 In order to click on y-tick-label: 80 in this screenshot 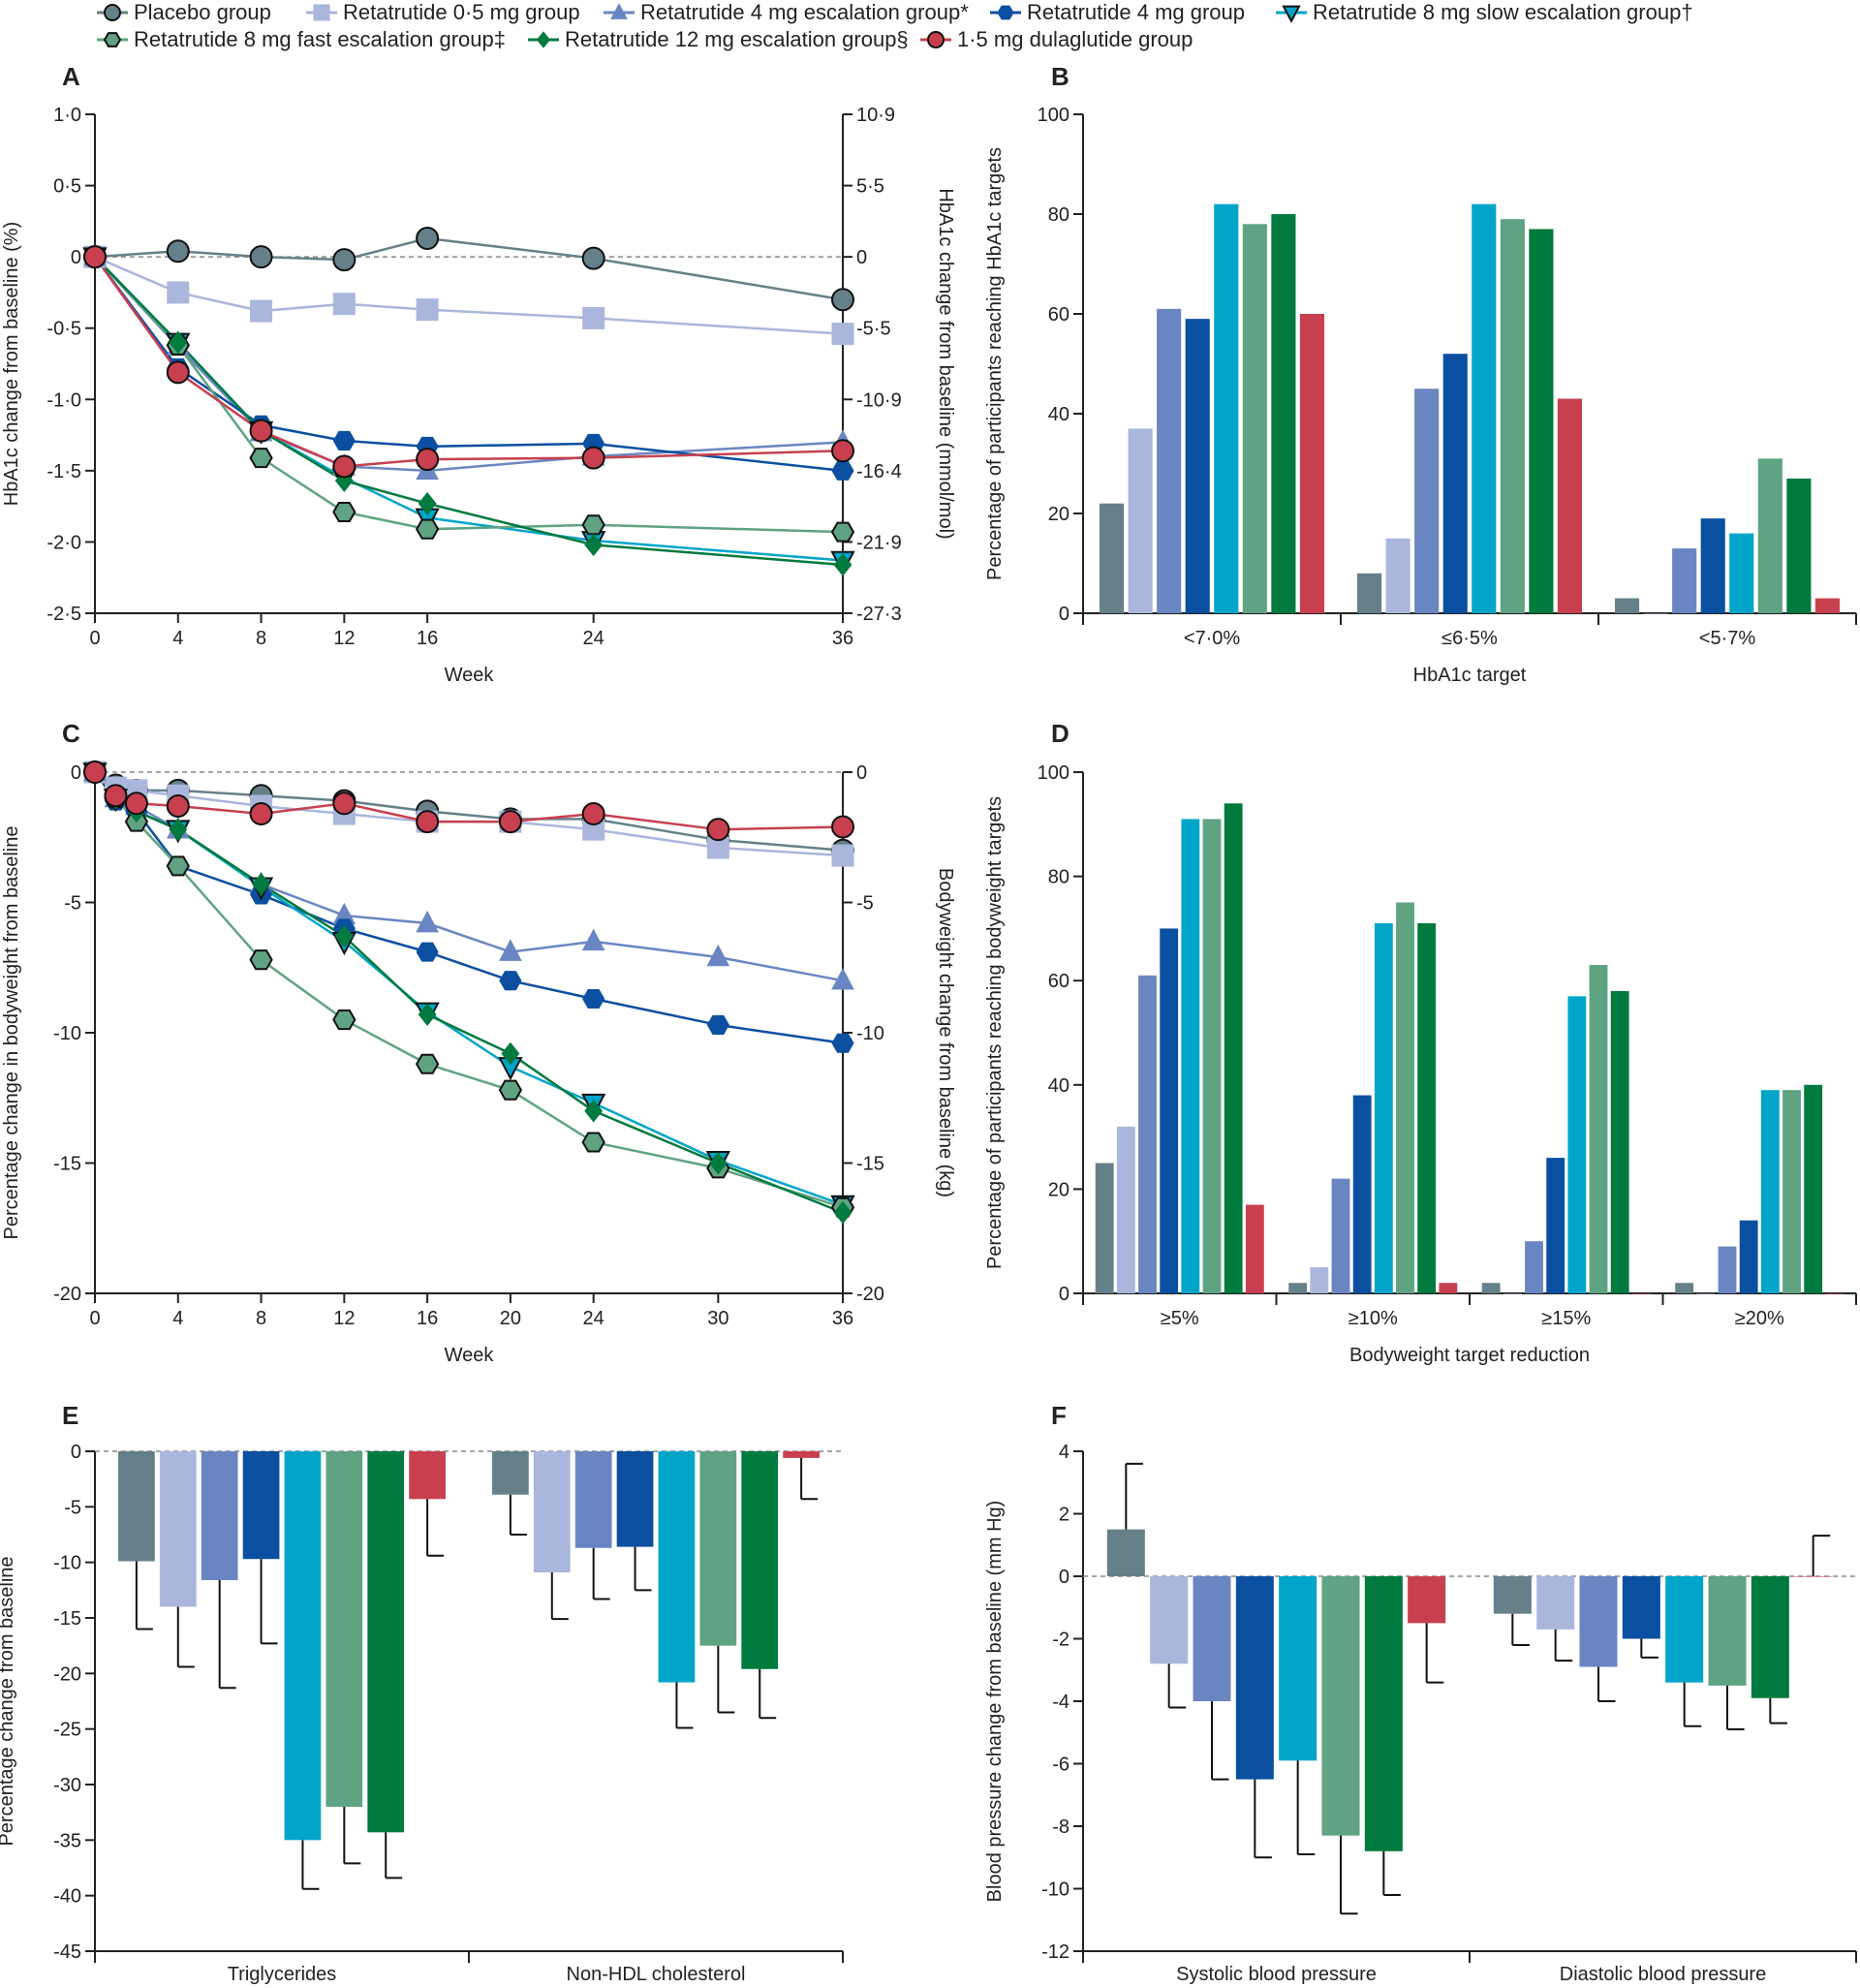, I will do `click(1059, 877)`.